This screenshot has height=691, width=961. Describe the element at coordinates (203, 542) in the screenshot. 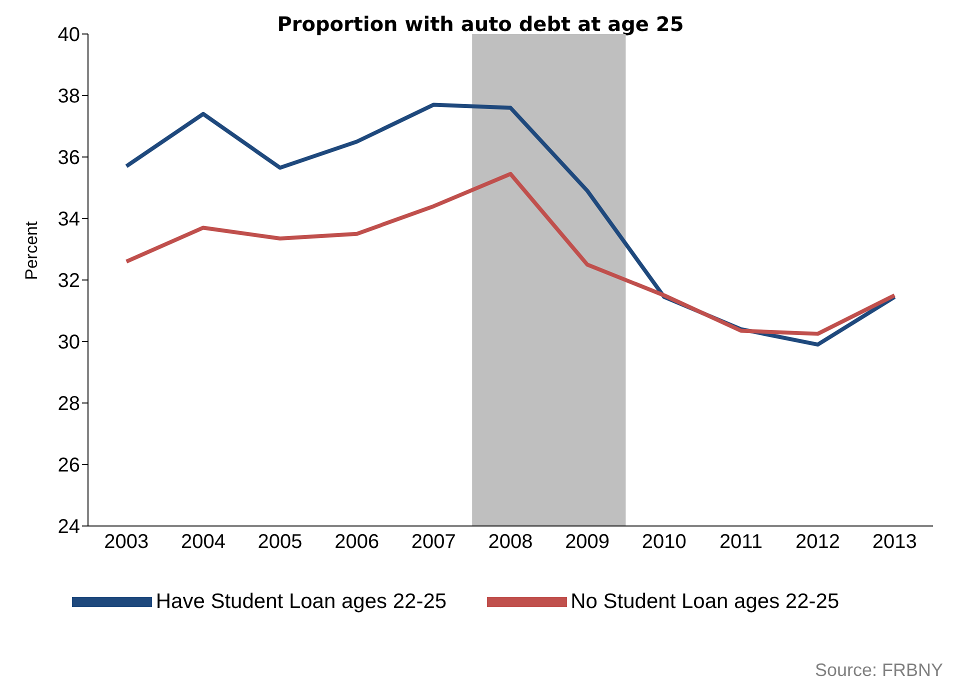

I see `x-tick-label: 2004` at that location.